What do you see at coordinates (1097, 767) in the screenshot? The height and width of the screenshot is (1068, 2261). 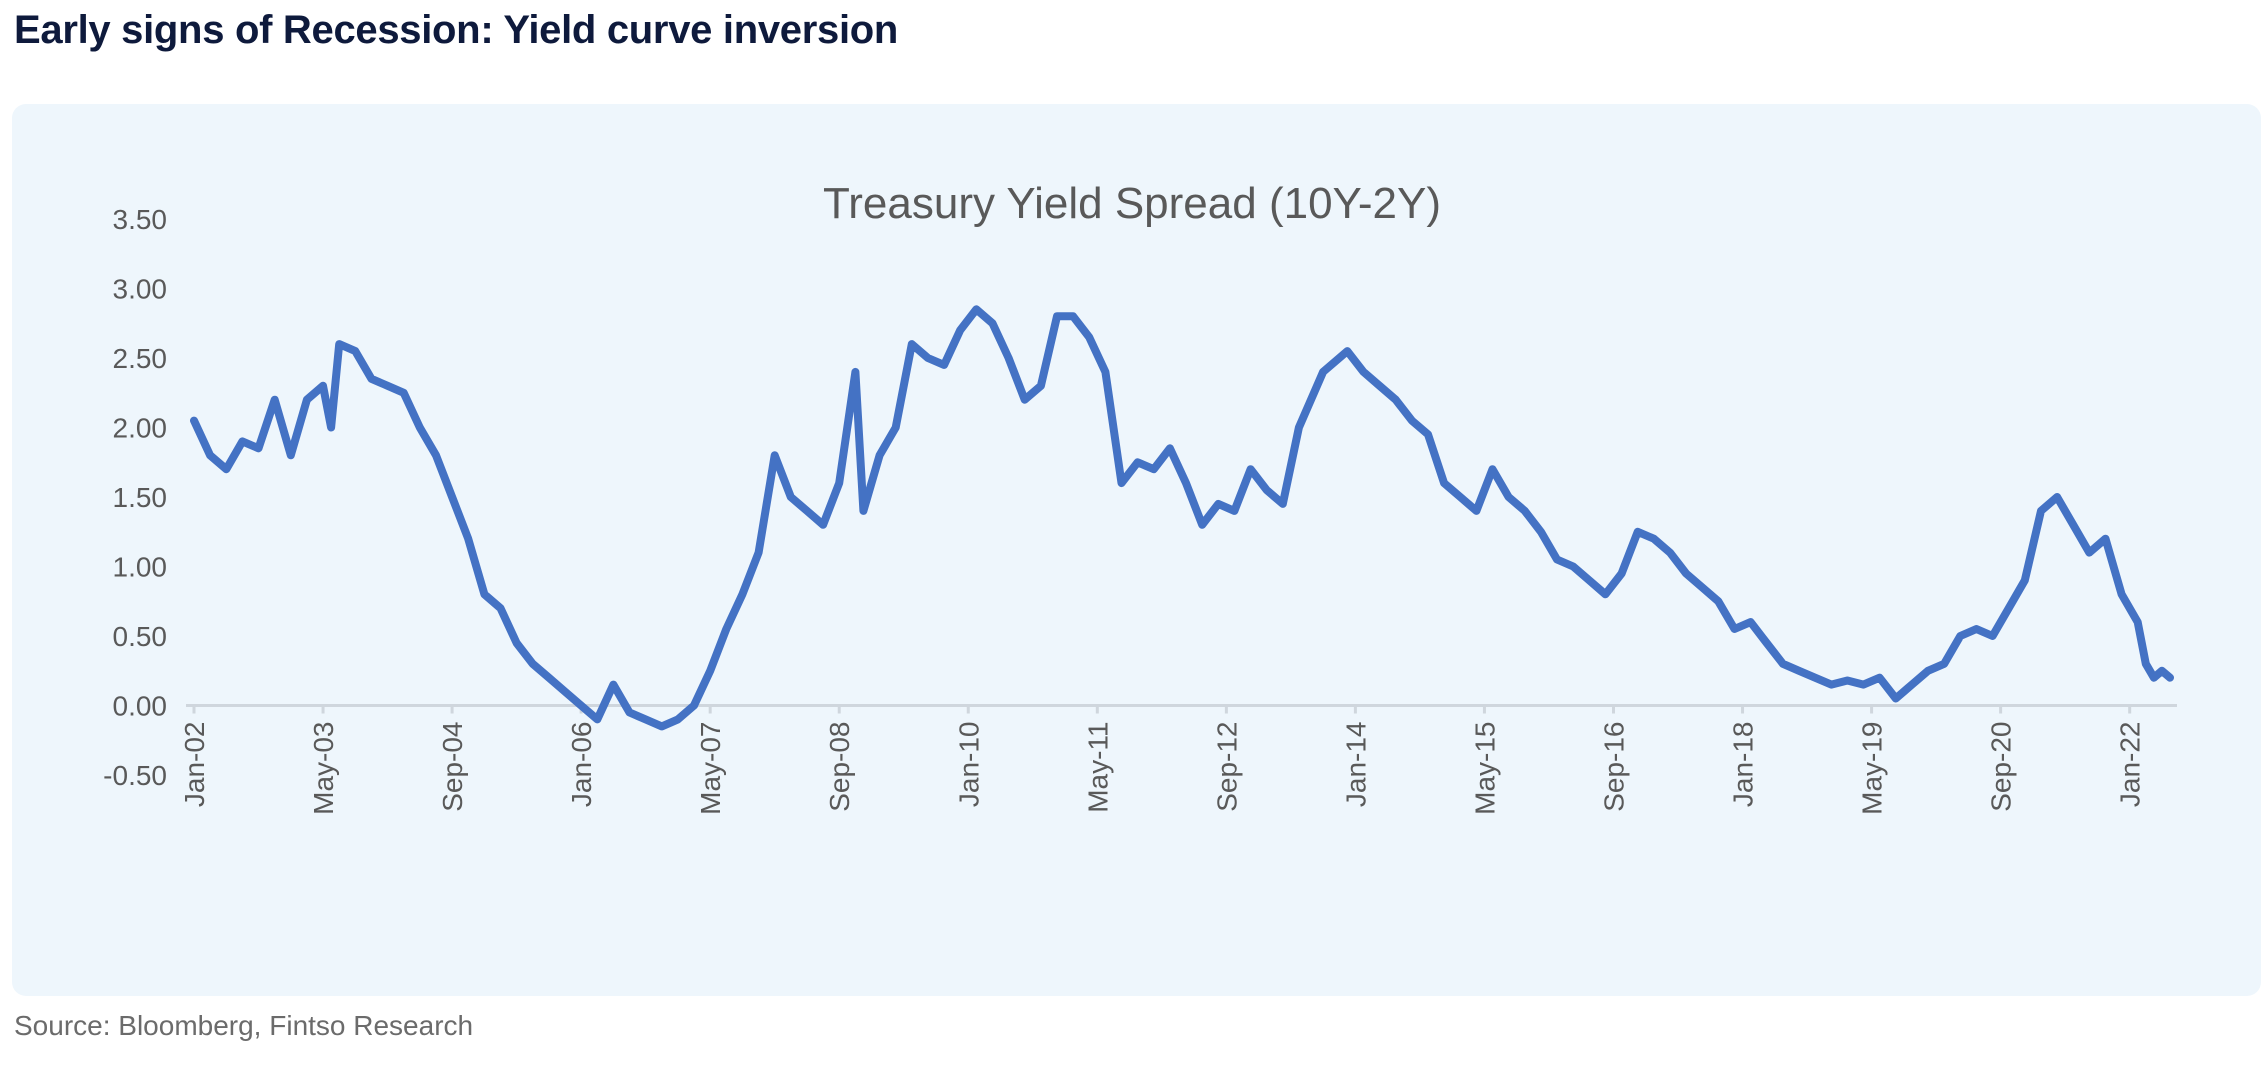 I see `x-tick-label: May-11` at bounding box center [1097, 767].